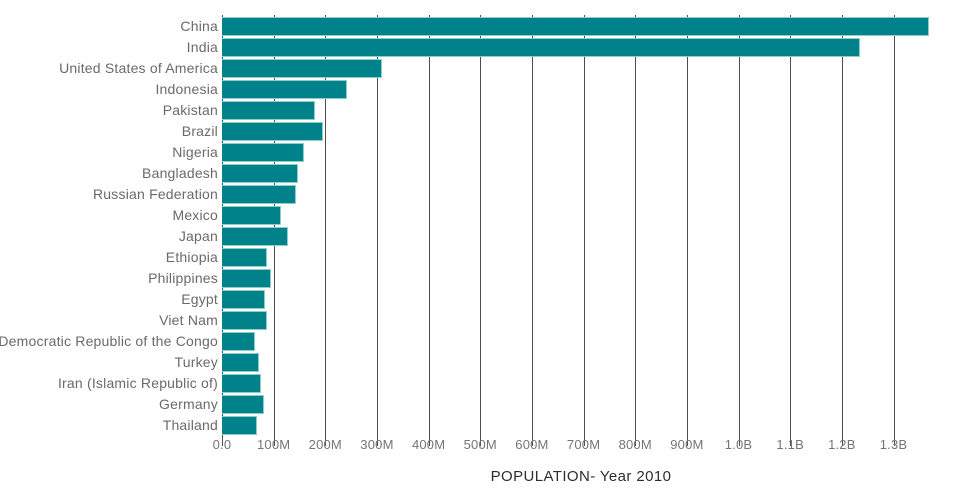 The width and height of the screenshot is (960, 500). What do you see at coordinates (155, 194) in the screenshot?
I see `category-label: Russian Federation` at bounding box center [155, 194].